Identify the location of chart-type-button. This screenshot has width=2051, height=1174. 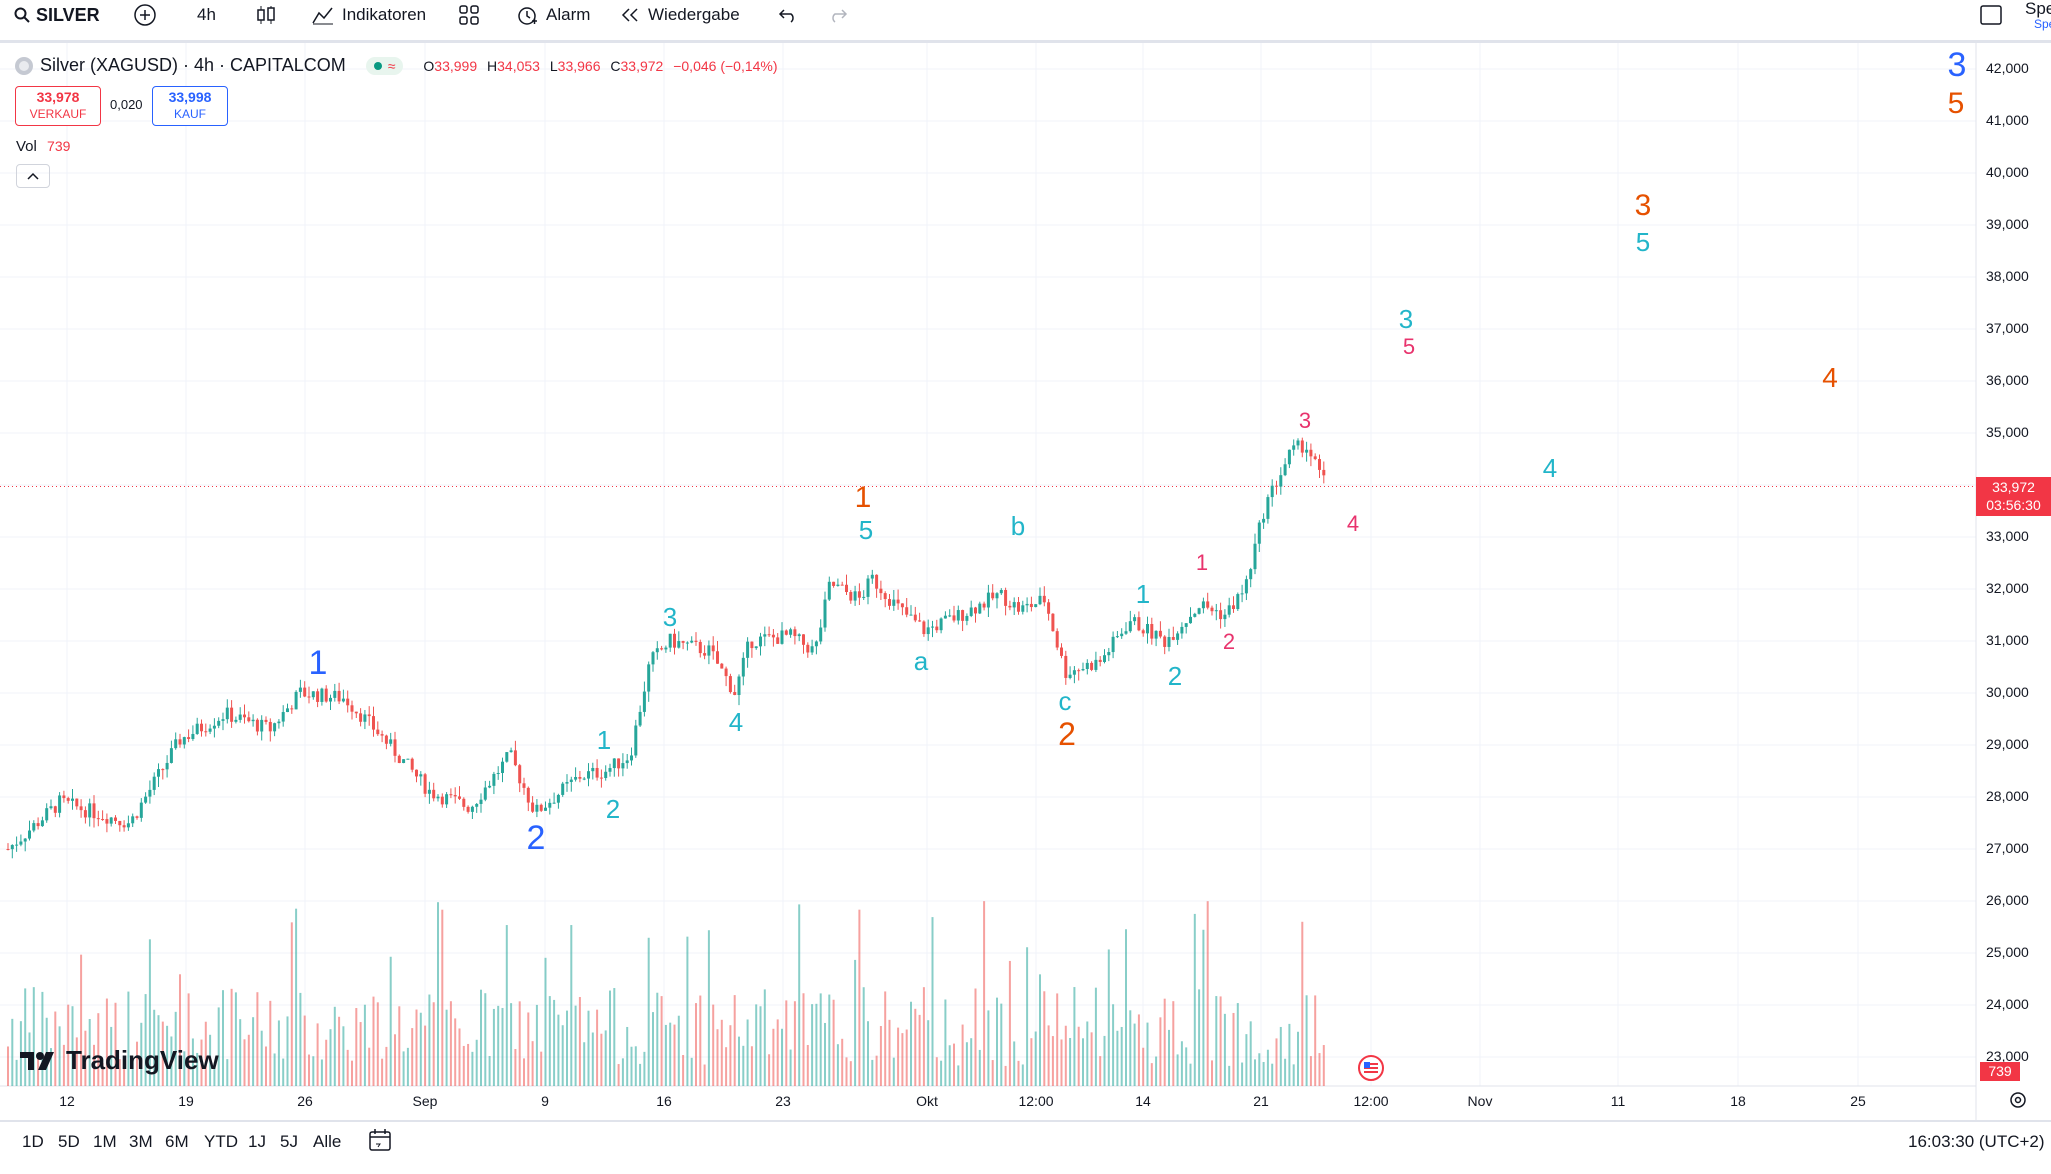
(266, 15).